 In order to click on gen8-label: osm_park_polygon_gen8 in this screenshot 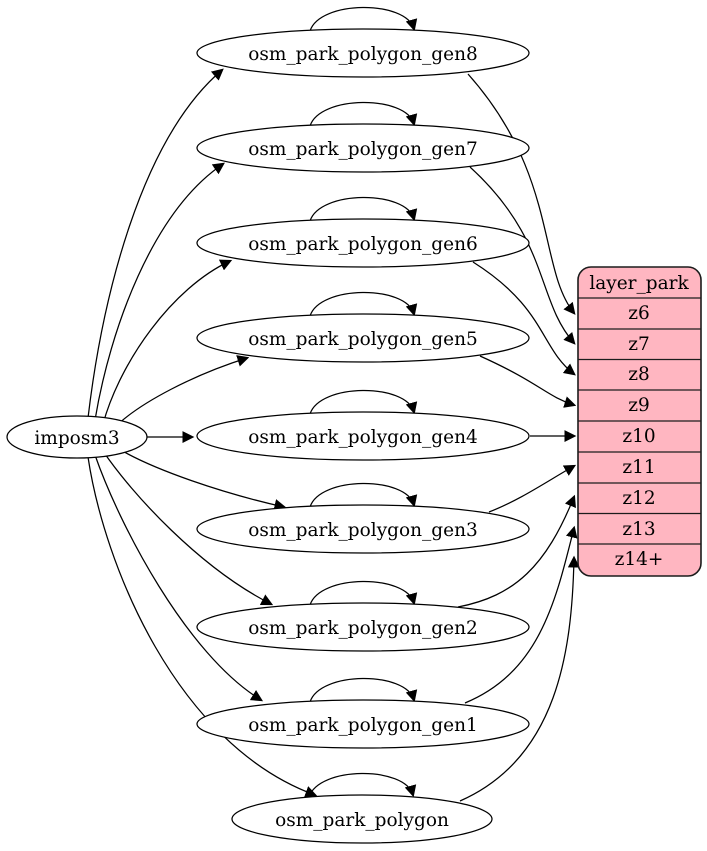, I will do `click(363, 54)`.